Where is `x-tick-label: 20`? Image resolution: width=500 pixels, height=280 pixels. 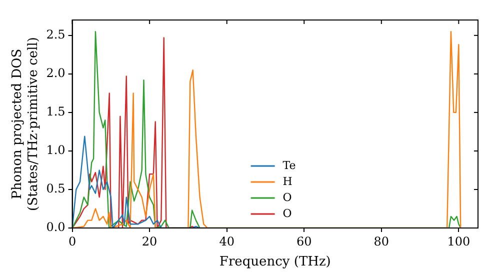 x-tick-label: 20 is located at coordinates (150, 241).